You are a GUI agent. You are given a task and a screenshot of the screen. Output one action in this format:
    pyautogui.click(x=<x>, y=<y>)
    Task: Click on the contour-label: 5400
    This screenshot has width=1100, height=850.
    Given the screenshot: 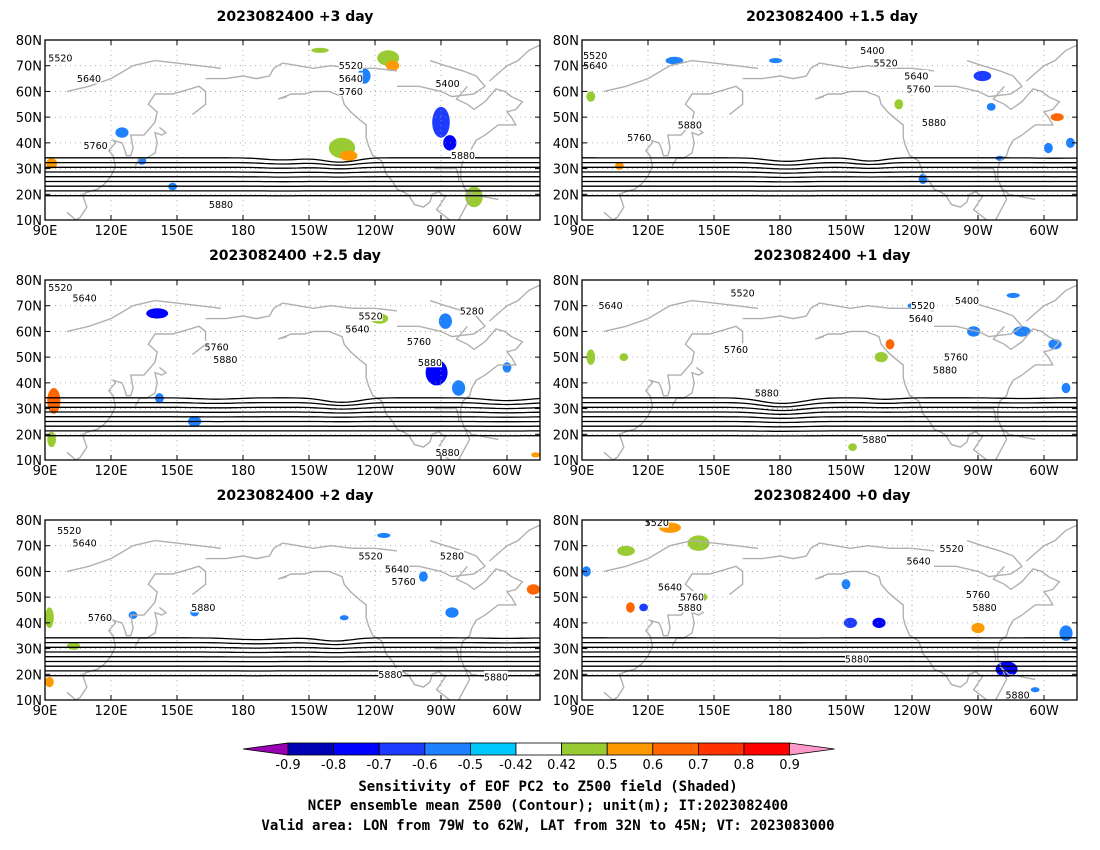 What is the action you would take?
    pyautogui.click(x=967, y=301)
    